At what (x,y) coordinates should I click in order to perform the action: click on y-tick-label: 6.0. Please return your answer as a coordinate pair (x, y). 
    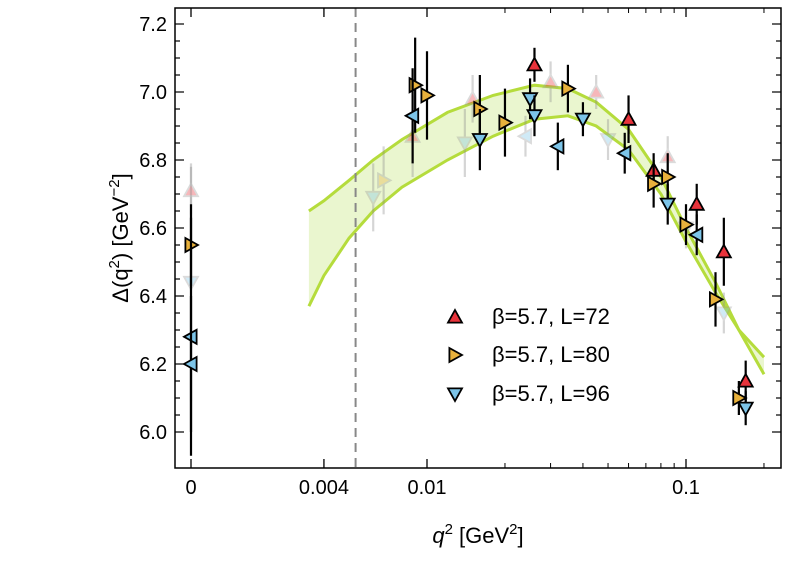
    Looking at the image, I should click on (153, 433).